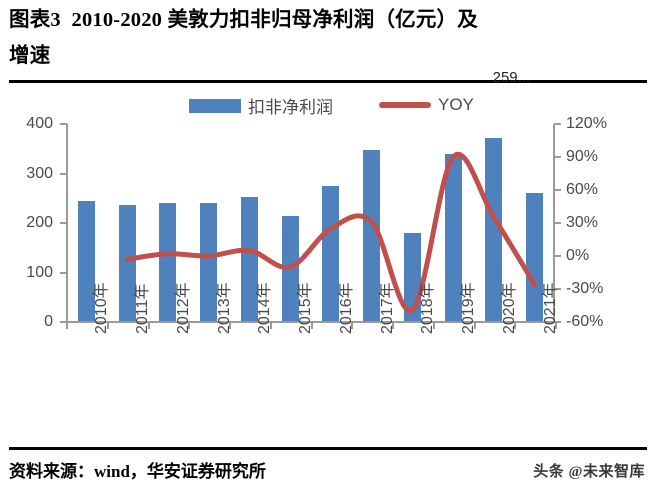  What do you see at coordinates (387, 308) in the screenshot?
I see `x-axis-label-2017年: 2017年` at bounding box center [387, 308].